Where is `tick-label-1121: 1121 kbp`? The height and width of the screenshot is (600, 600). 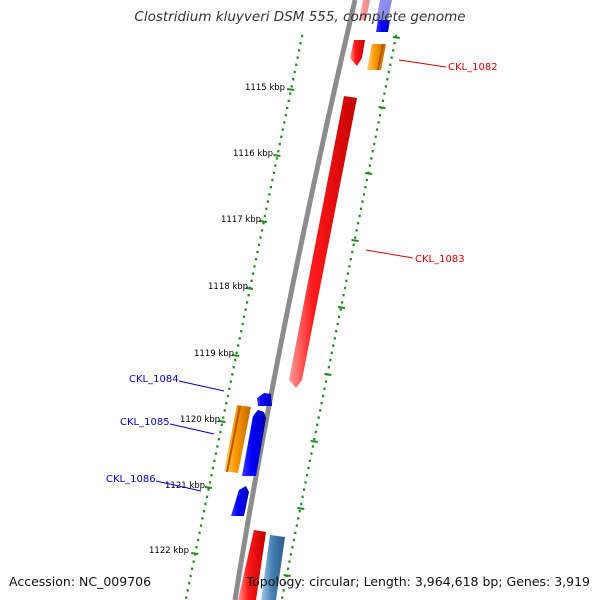 tick-label-1121: 1121 kbp is located at coordinates (185, 486).